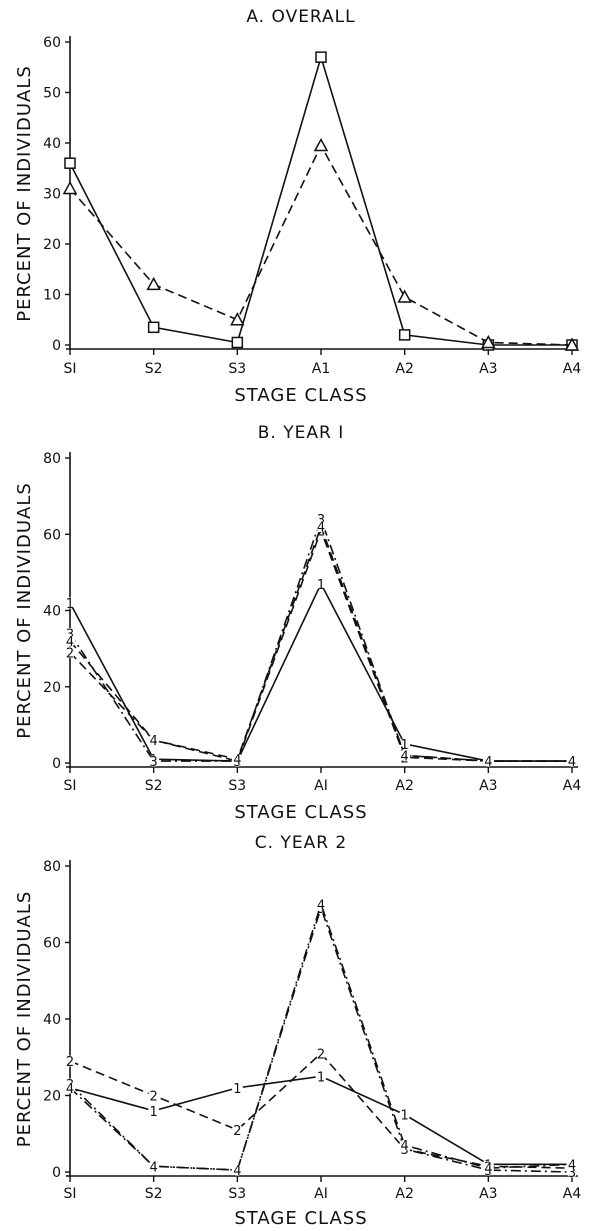  I want to click on series-2: 2222222, so click(321, 1112).